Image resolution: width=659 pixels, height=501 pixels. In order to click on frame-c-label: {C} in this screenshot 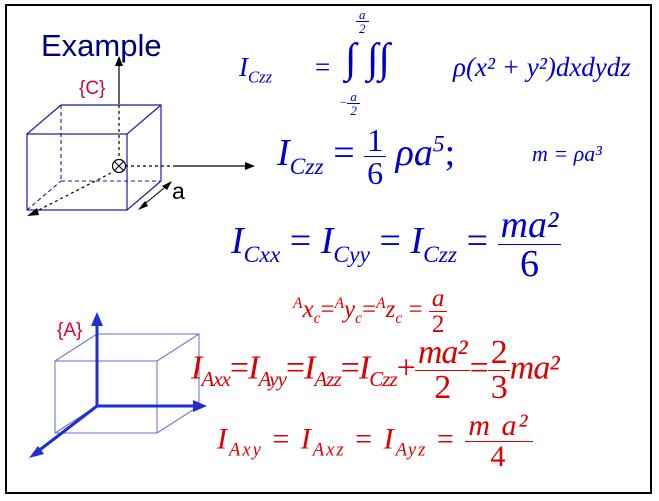, I will do `click(92, 88)`.